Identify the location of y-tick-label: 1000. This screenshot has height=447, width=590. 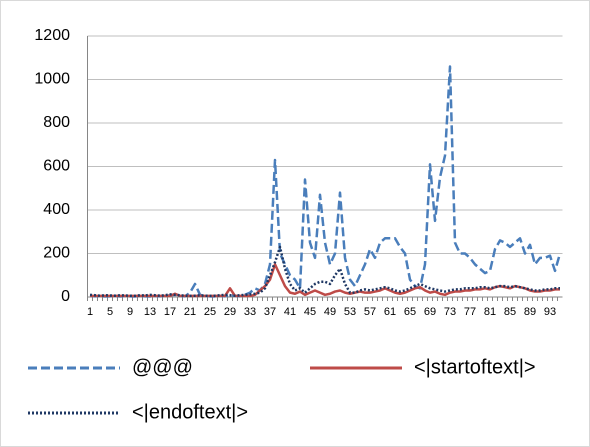
(52, 79).